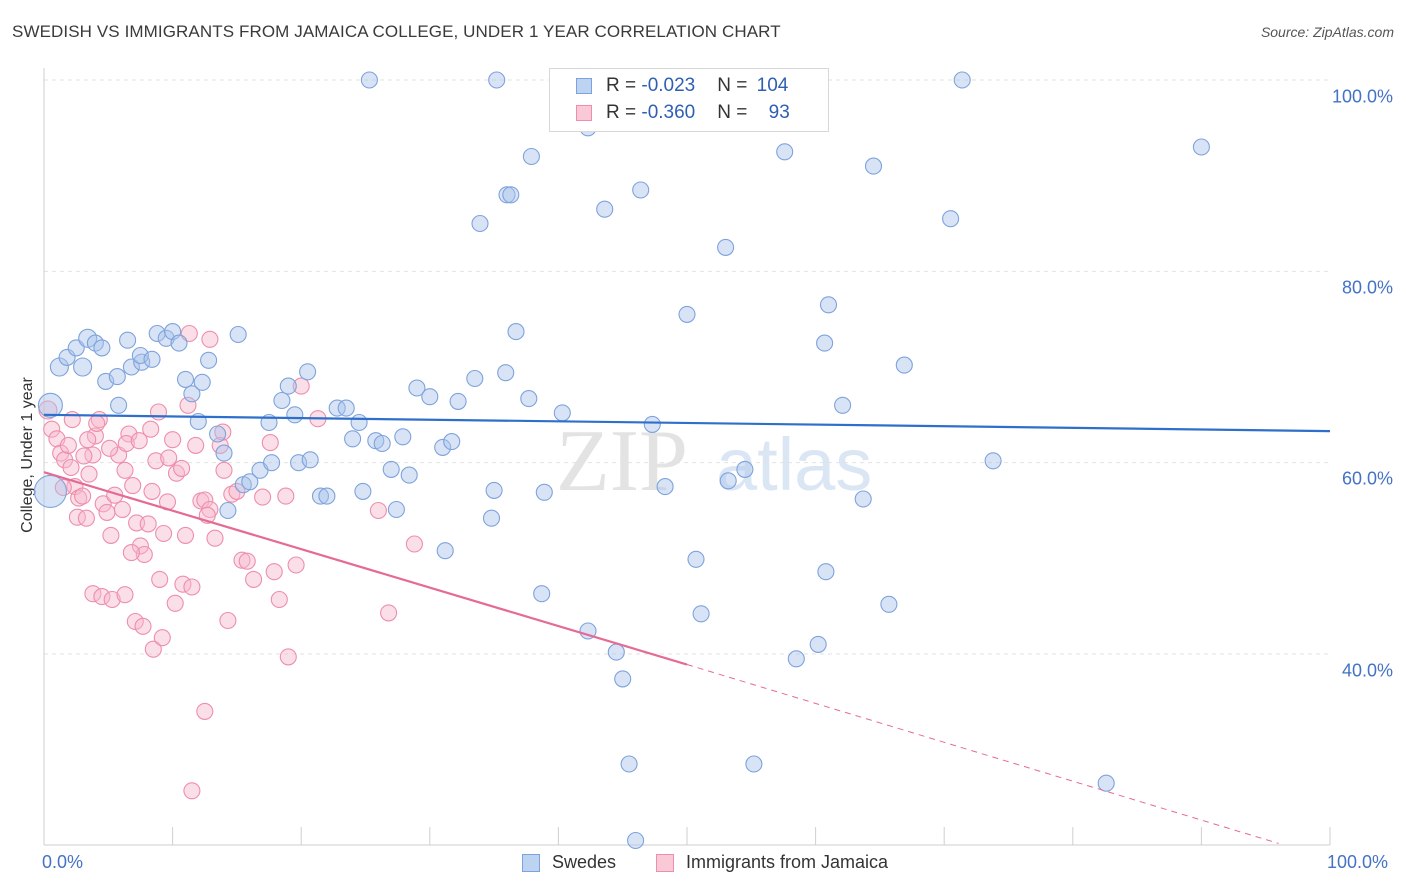  Describe the element at coordinates (668, 112) in the screenshot. I see `r-value: -0.360` at that location.